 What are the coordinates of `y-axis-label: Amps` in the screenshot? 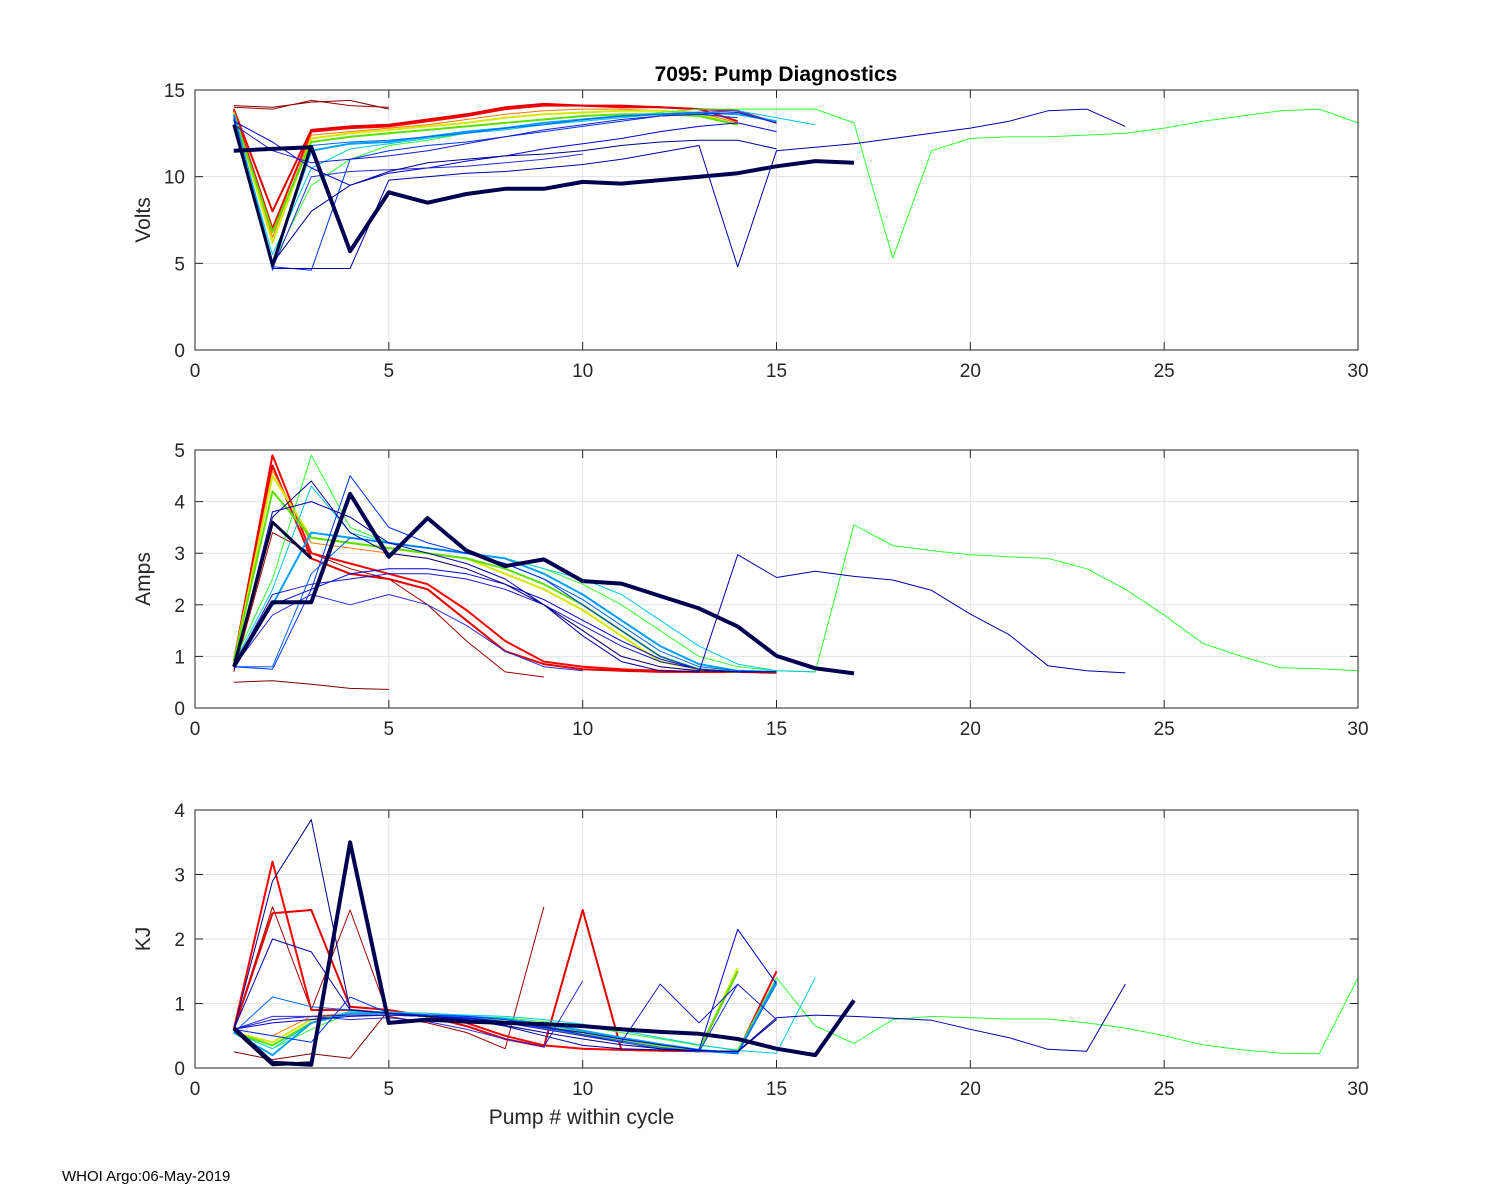 It's located at (143, 579).